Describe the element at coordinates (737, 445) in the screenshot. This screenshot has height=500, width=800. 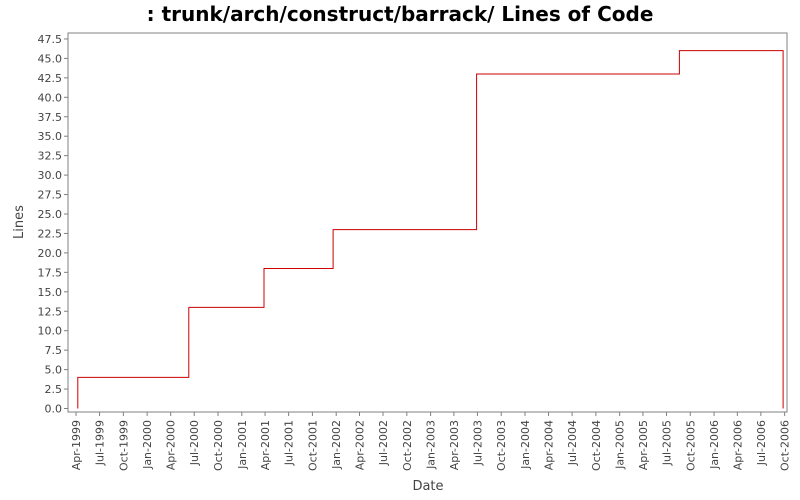
I see `x-tick-label: Apr-2006` at that location.